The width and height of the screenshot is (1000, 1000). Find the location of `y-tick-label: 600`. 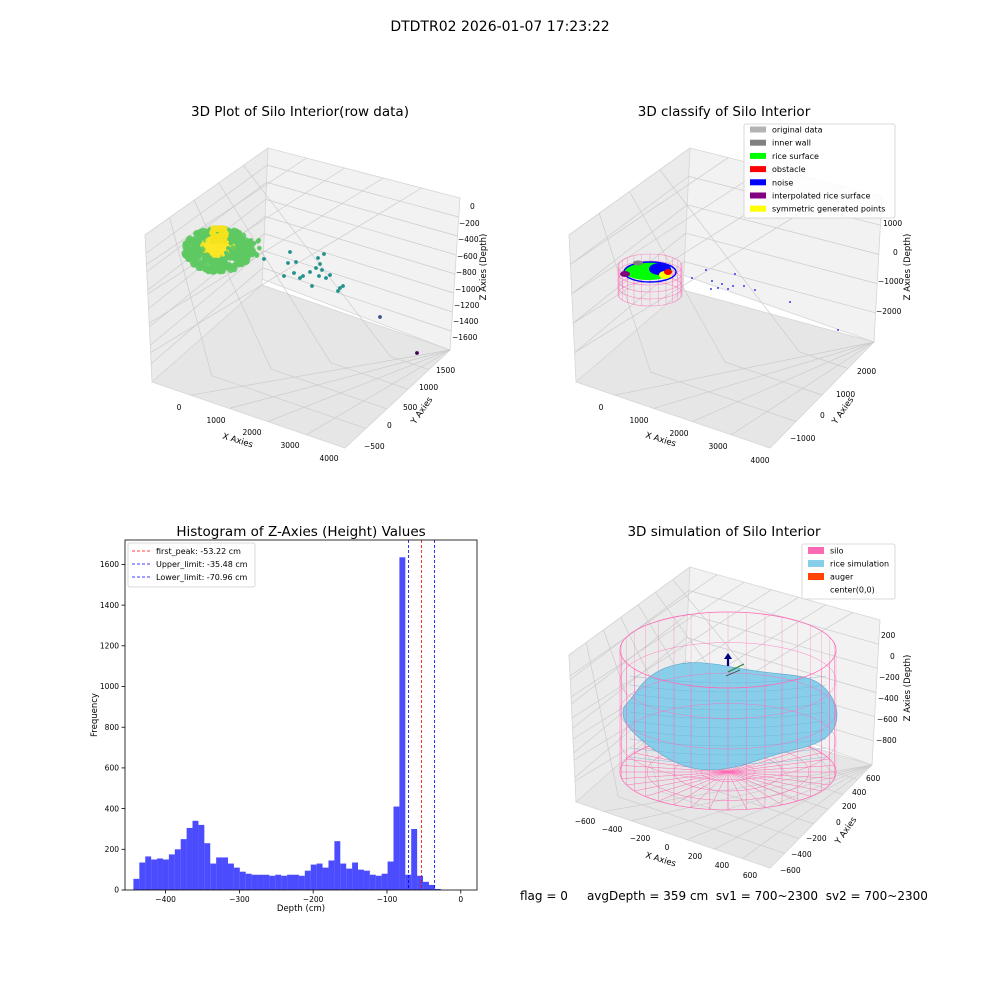

y-tick-label: 600 is located at coordinates (112, 768).